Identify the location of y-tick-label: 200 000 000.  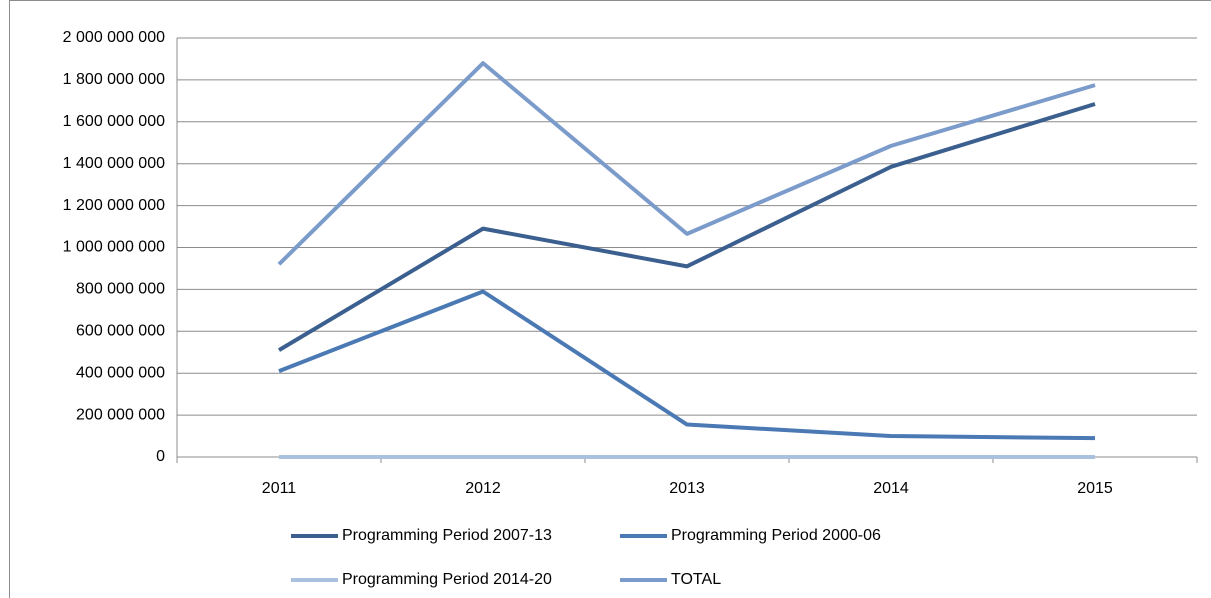
(120, 414).